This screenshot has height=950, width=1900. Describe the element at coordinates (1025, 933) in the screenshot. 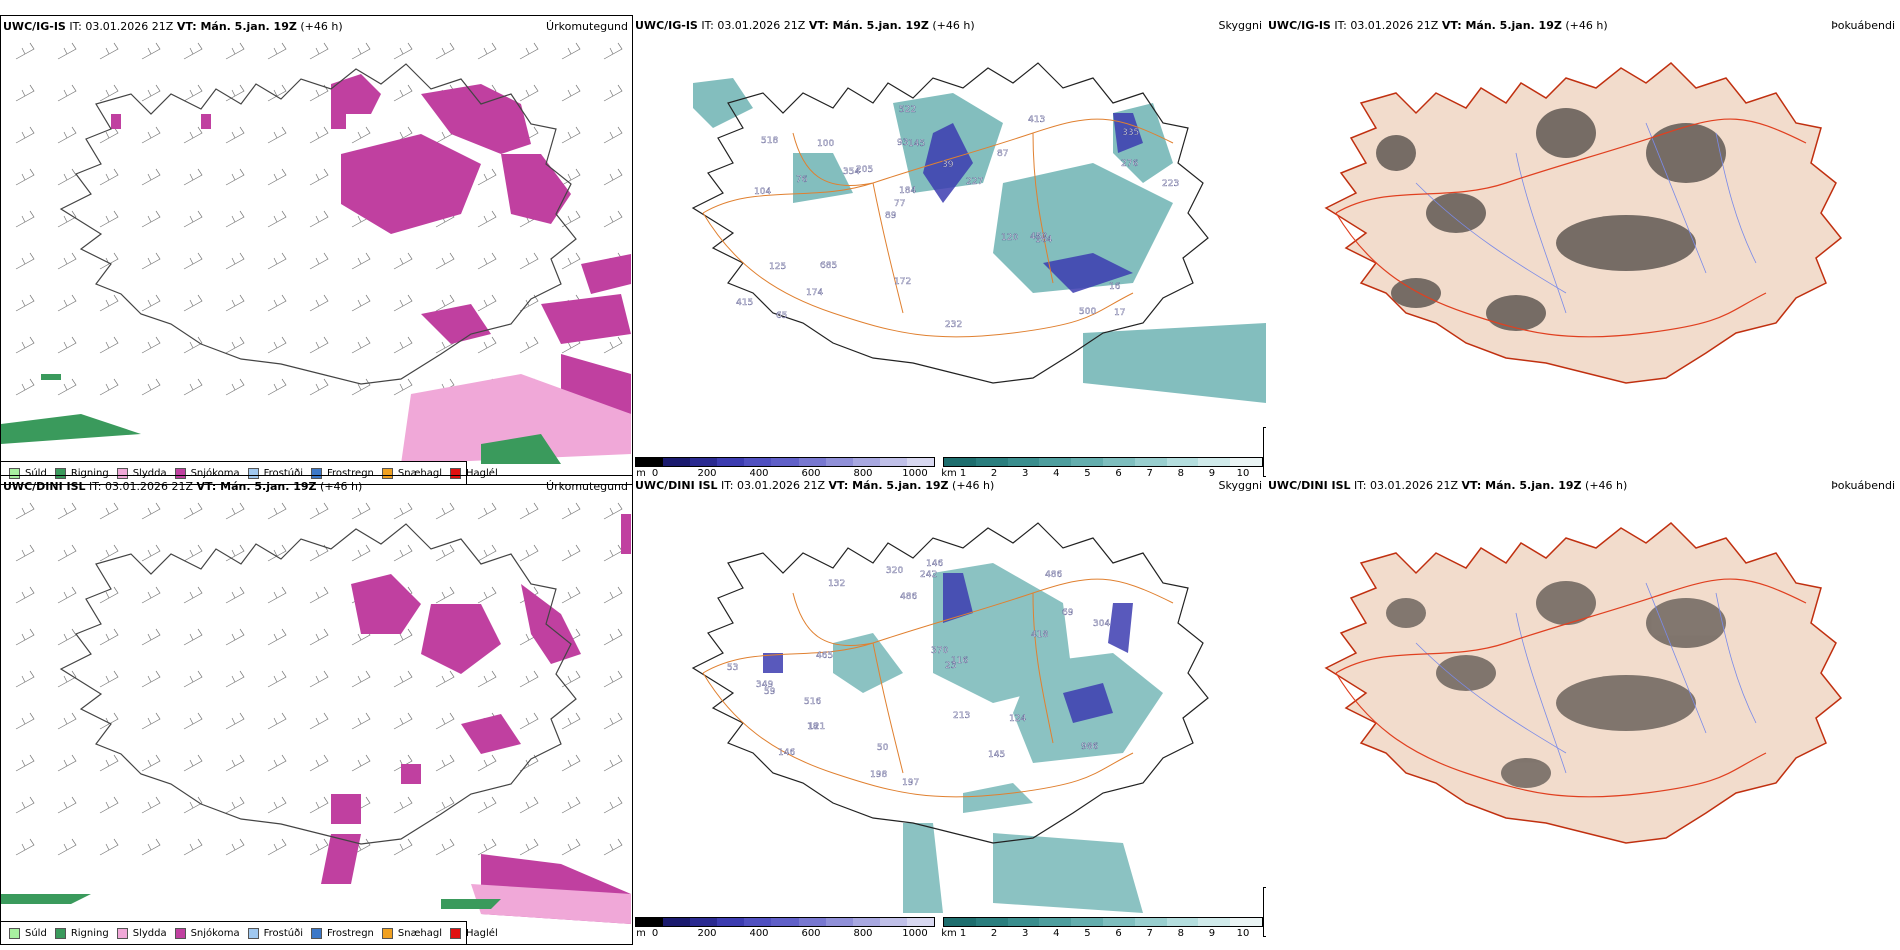

I see `colorbar-tick: 3` at that location.